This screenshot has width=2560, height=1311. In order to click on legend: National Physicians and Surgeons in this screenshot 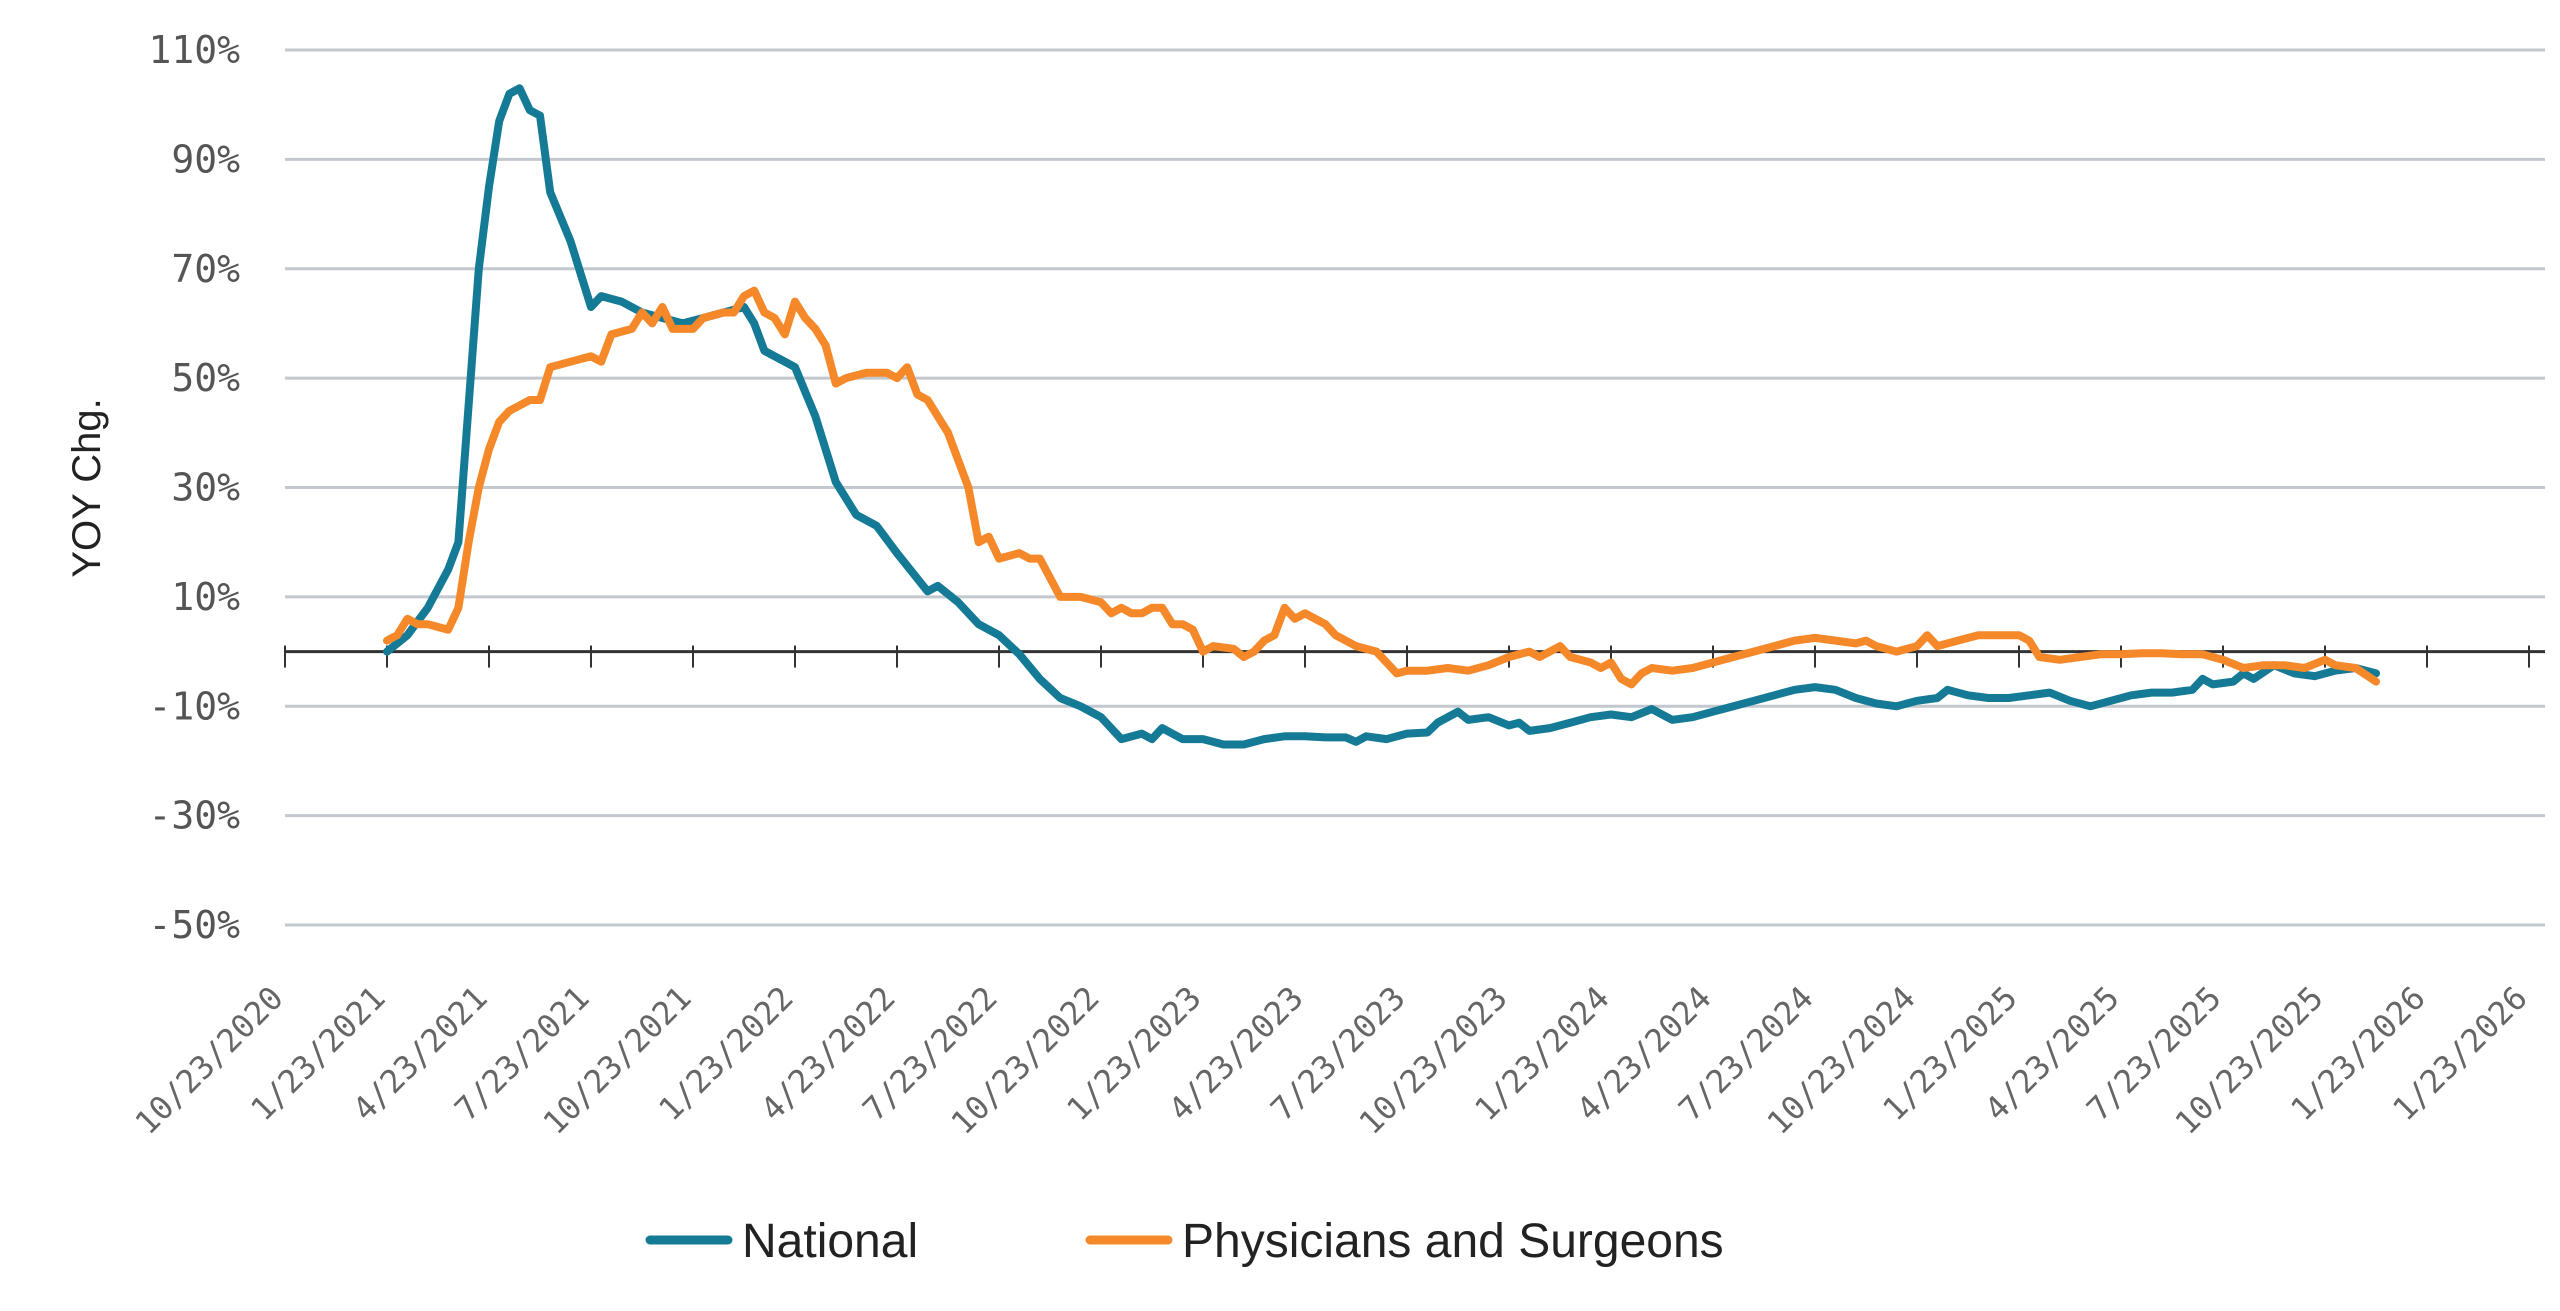, I will do `click(1184, 1241)`.